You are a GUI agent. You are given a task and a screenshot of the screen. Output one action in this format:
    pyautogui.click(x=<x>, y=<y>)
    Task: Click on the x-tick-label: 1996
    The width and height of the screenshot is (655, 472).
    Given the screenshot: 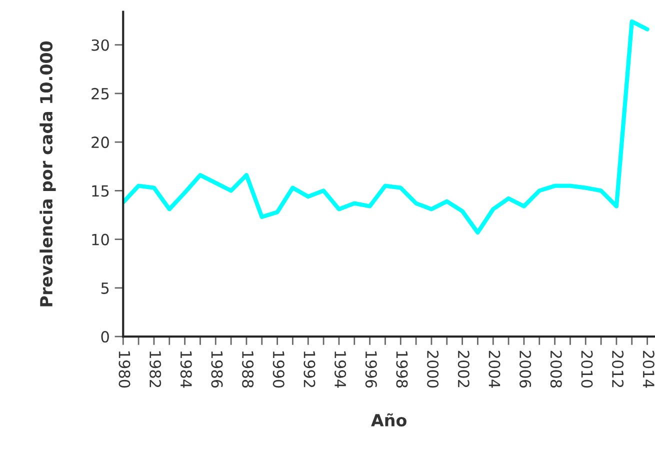 What is the action you would take?
    pyautogui.click(x=371, y=369)
    